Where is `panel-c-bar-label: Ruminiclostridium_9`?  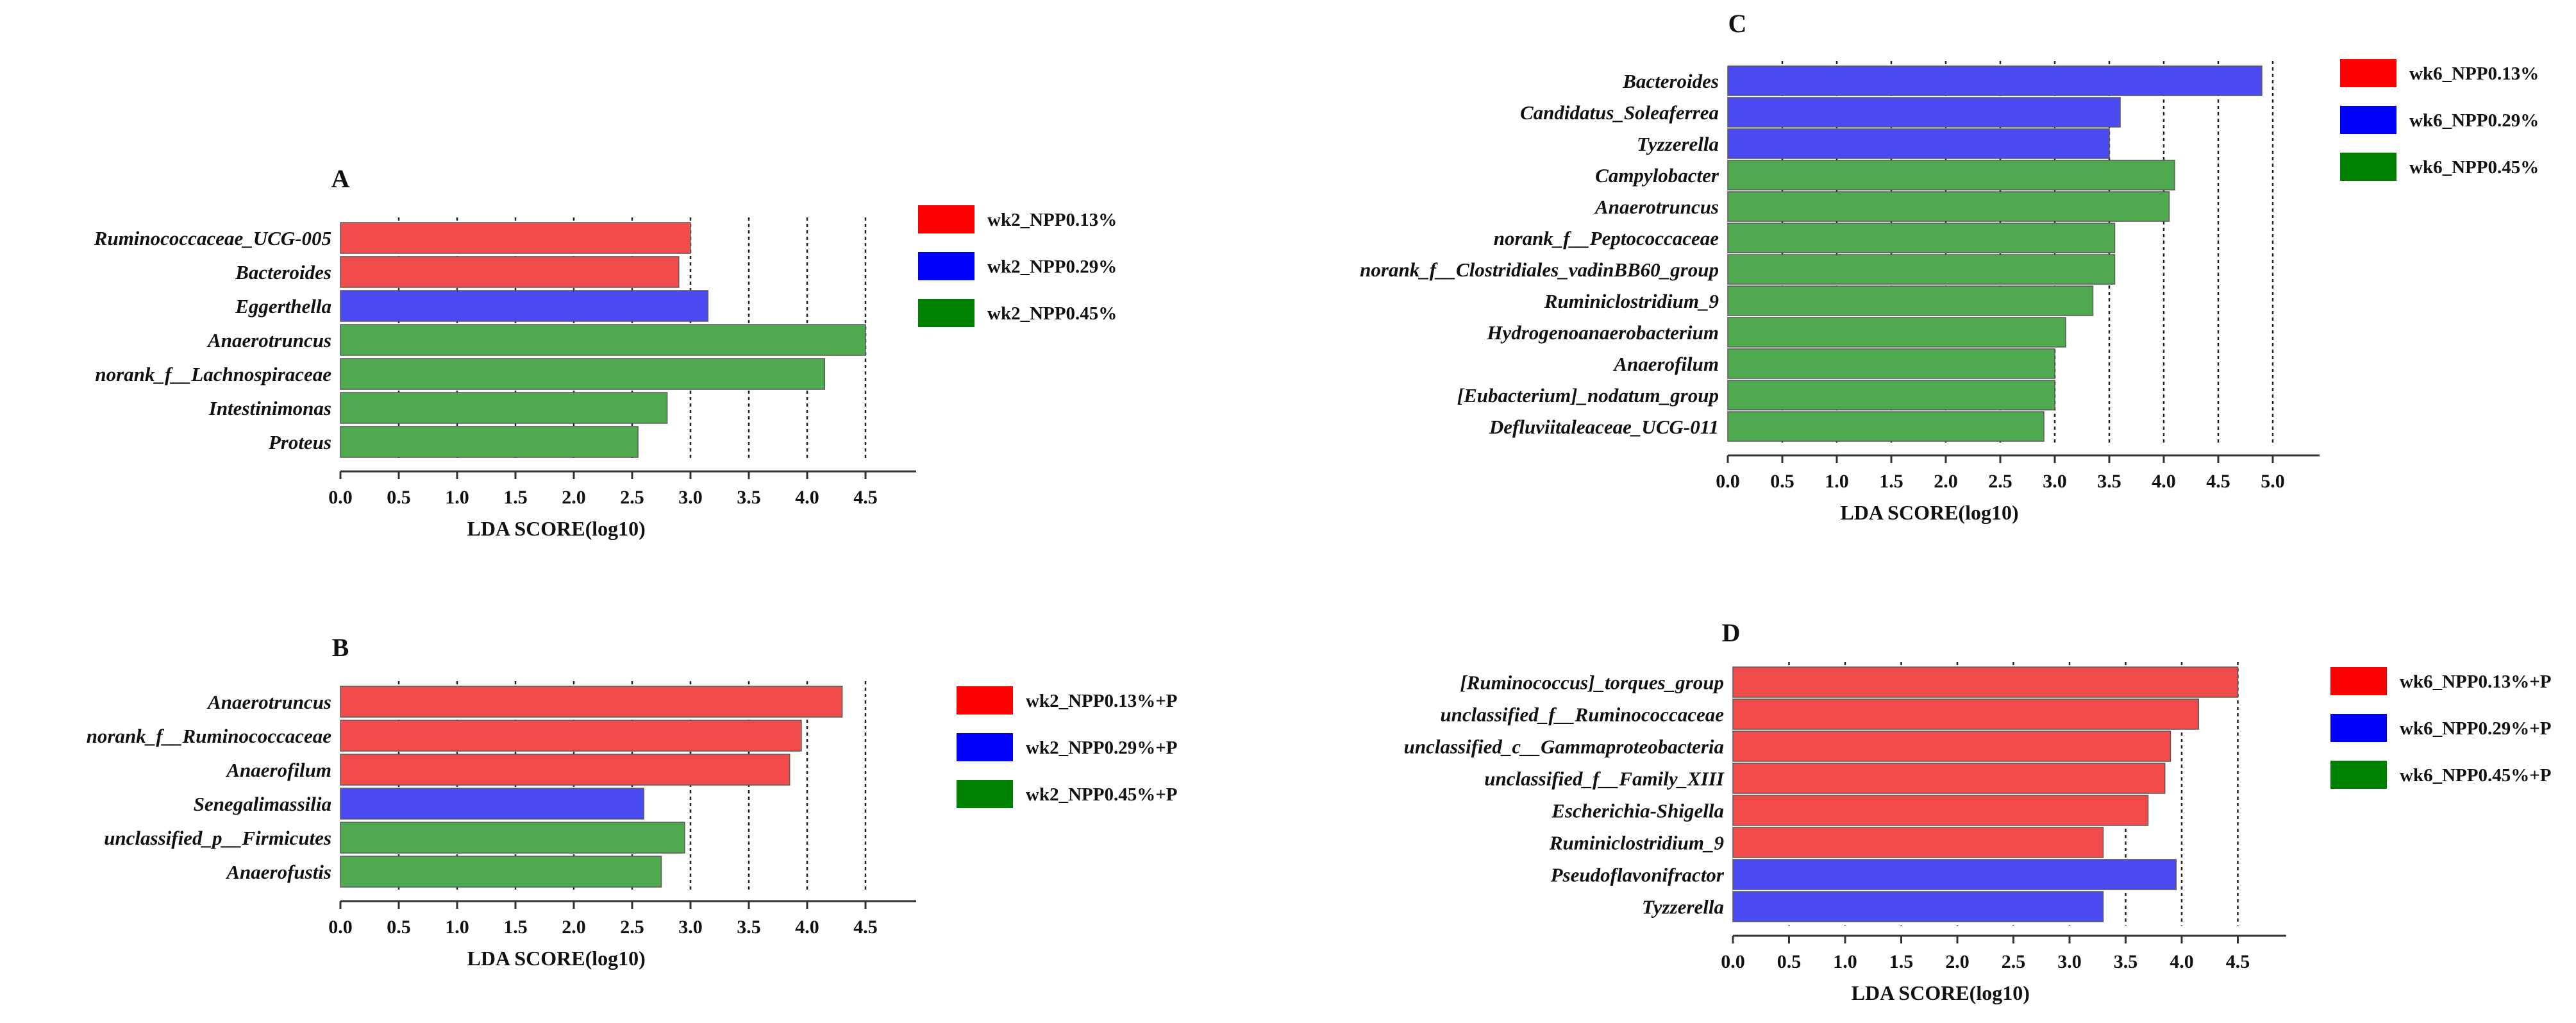
panel-c-bar-label: Ruminiclostridium_9 is located at coordinates (1631, 301).